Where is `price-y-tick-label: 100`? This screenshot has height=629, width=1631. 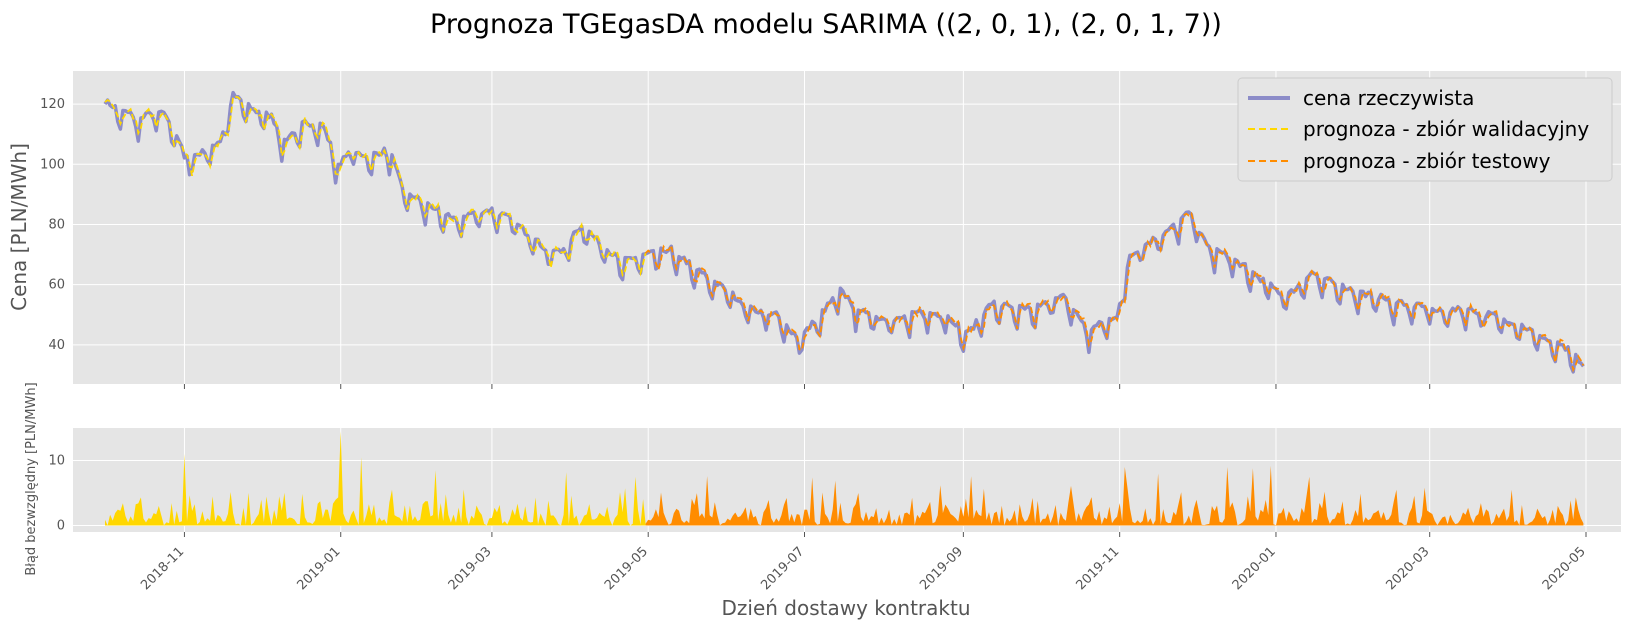 price-y-tick-label: 100 is located at coordinates (52, 164).